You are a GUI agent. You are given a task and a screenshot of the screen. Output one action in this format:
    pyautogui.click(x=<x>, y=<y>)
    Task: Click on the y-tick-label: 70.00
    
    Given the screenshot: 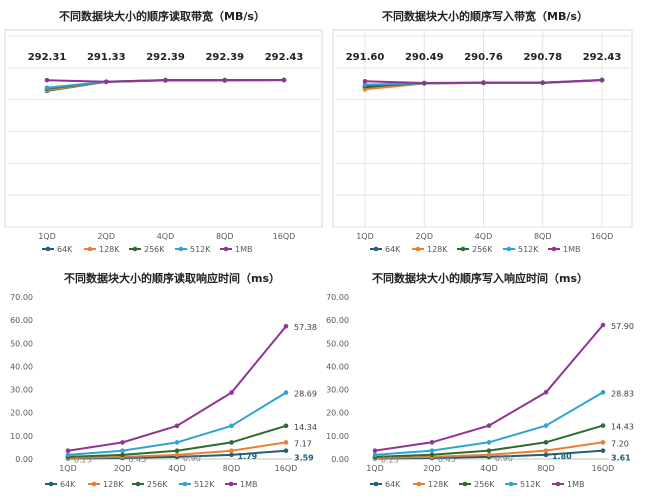 What is the action you would take?
    pyautogui.click(x=21, y=297)
    